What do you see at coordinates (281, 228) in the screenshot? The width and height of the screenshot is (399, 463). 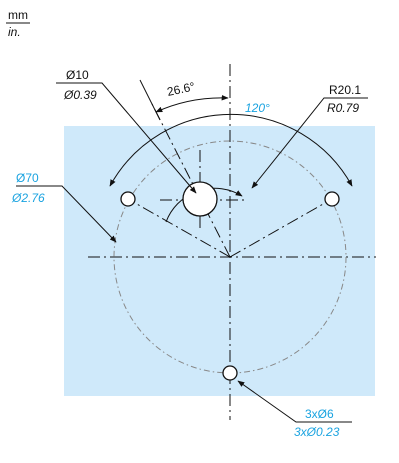 I see `radial-line-right` at bounding box center [281, 228].